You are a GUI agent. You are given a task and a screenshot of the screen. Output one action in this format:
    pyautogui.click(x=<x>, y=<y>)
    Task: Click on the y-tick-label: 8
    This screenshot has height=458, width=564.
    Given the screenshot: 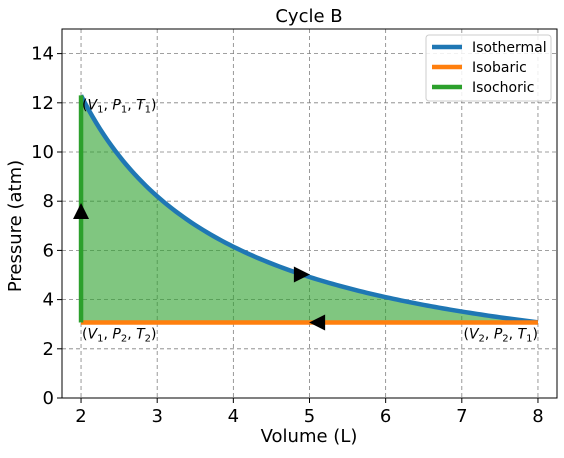 What is the action you would take?
    pyautogui.click(x=48, y=201)
    